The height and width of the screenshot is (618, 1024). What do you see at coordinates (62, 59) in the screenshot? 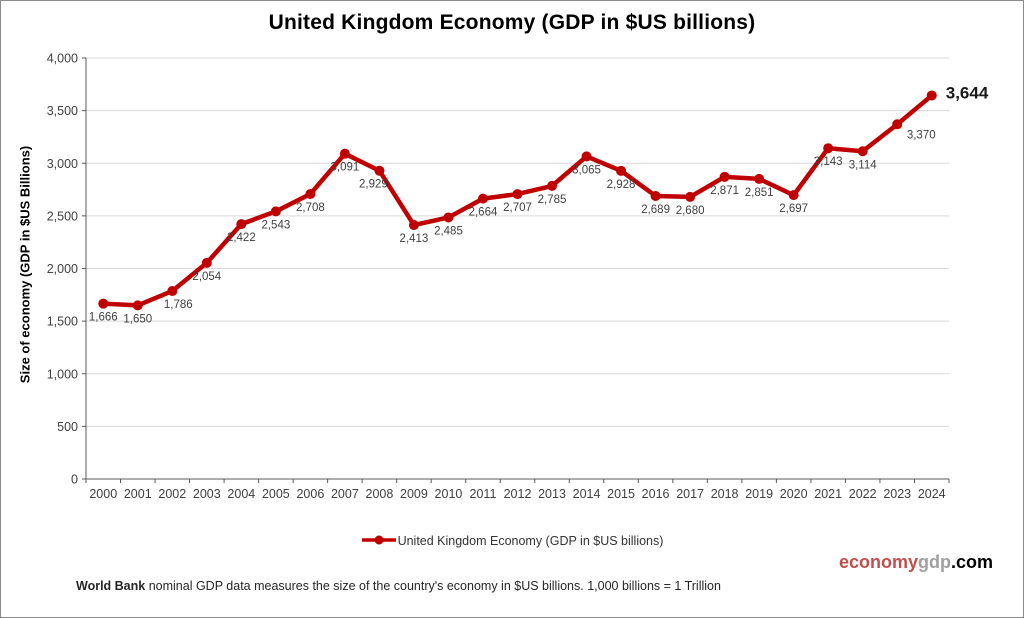
I see `svg-text: 4,000` at bounding box center [62, 59].